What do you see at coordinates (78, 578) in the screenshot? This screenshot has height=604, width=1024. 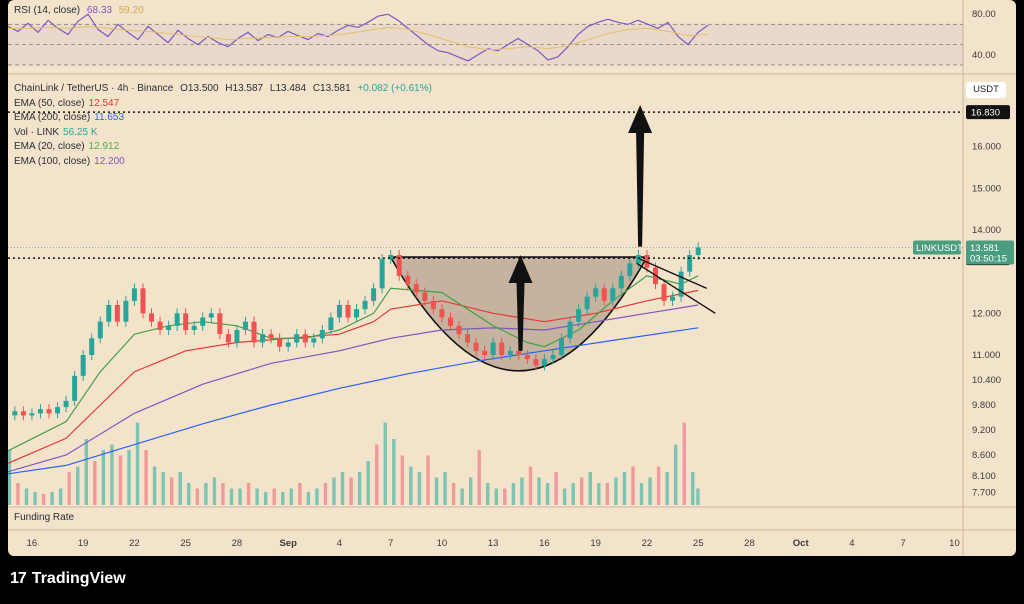 I see `tradingview-logo-text: TradingView` at bounding box center [78, 578].